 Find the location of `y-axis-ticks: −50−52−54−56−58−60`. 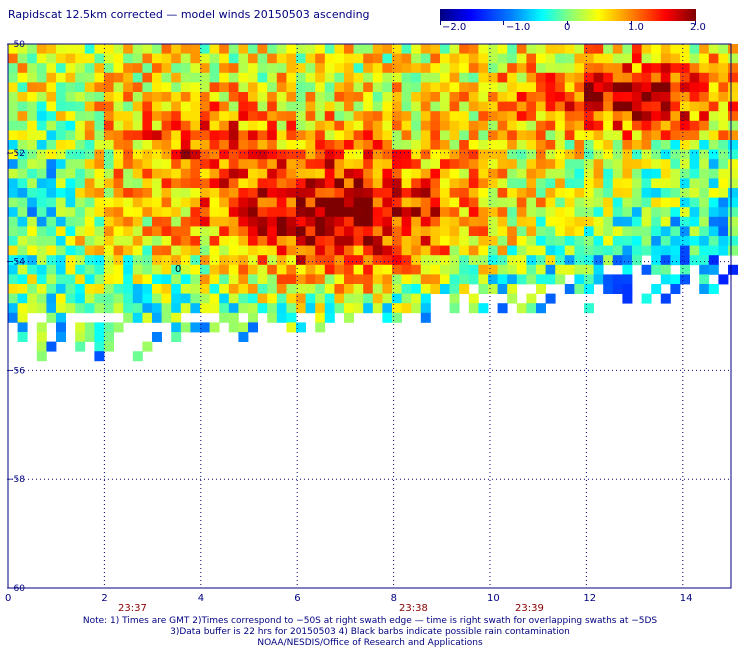

y-axis-ticks: −50−52−54−56−58−60 is located at coordinates (15, 317).